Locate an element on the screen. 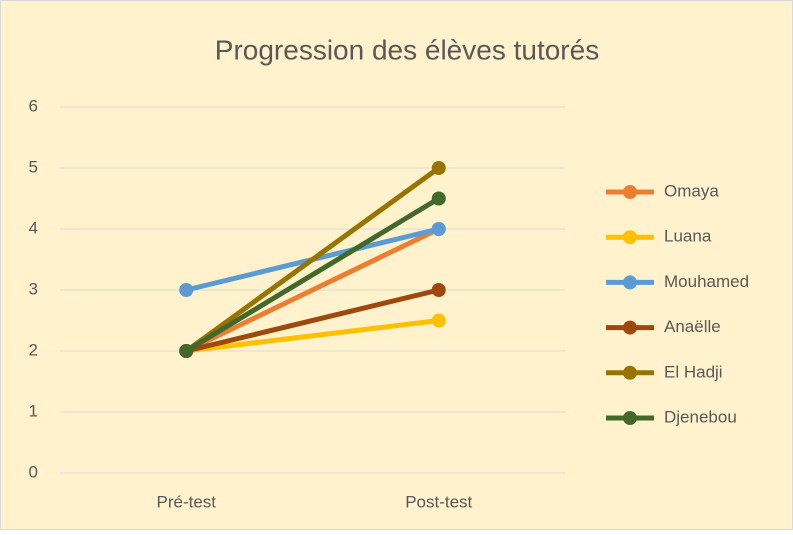 The width and height of the screenshot is (793, 535). y-tick-label: 6 is located at coordinates (33, 105).